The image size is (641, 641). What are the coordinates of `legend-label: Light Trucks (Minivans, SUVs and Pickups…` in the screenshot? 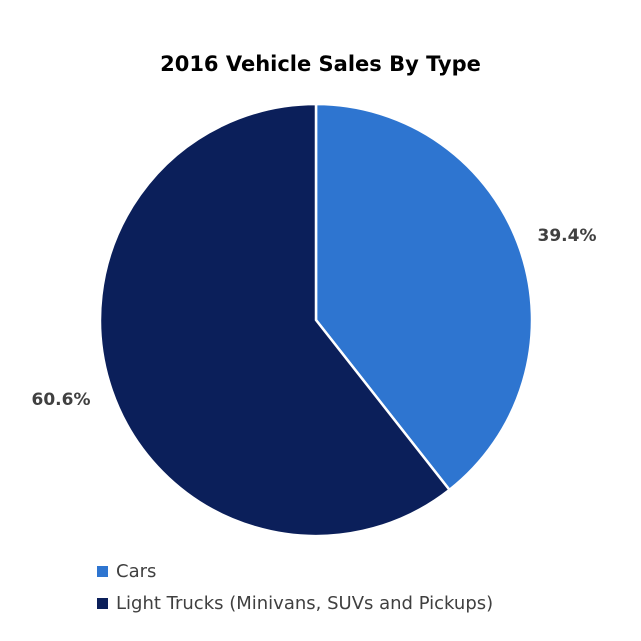 It's located at (305, 603).